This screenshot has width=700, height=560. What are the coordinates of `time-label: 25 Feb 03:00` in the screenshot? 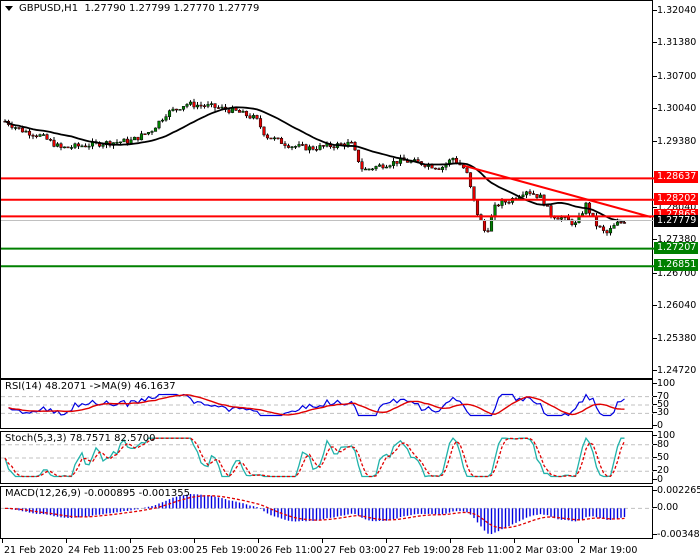 It's located at (163, 550).